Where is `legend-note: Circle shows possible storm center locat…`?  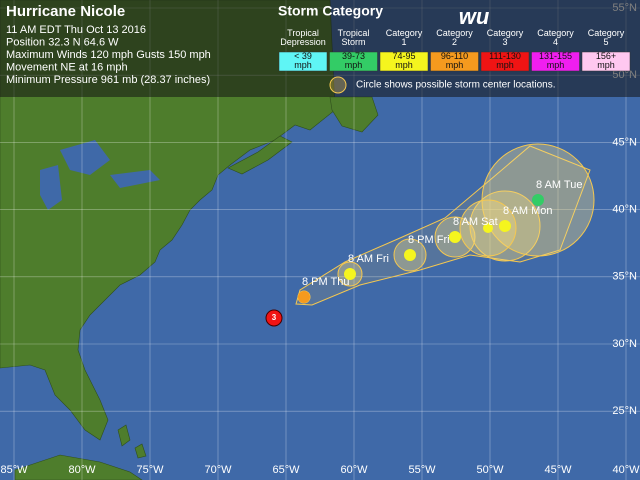
legend-note: Circle shows possible storm center locat… is located at coordinates (456, 85).